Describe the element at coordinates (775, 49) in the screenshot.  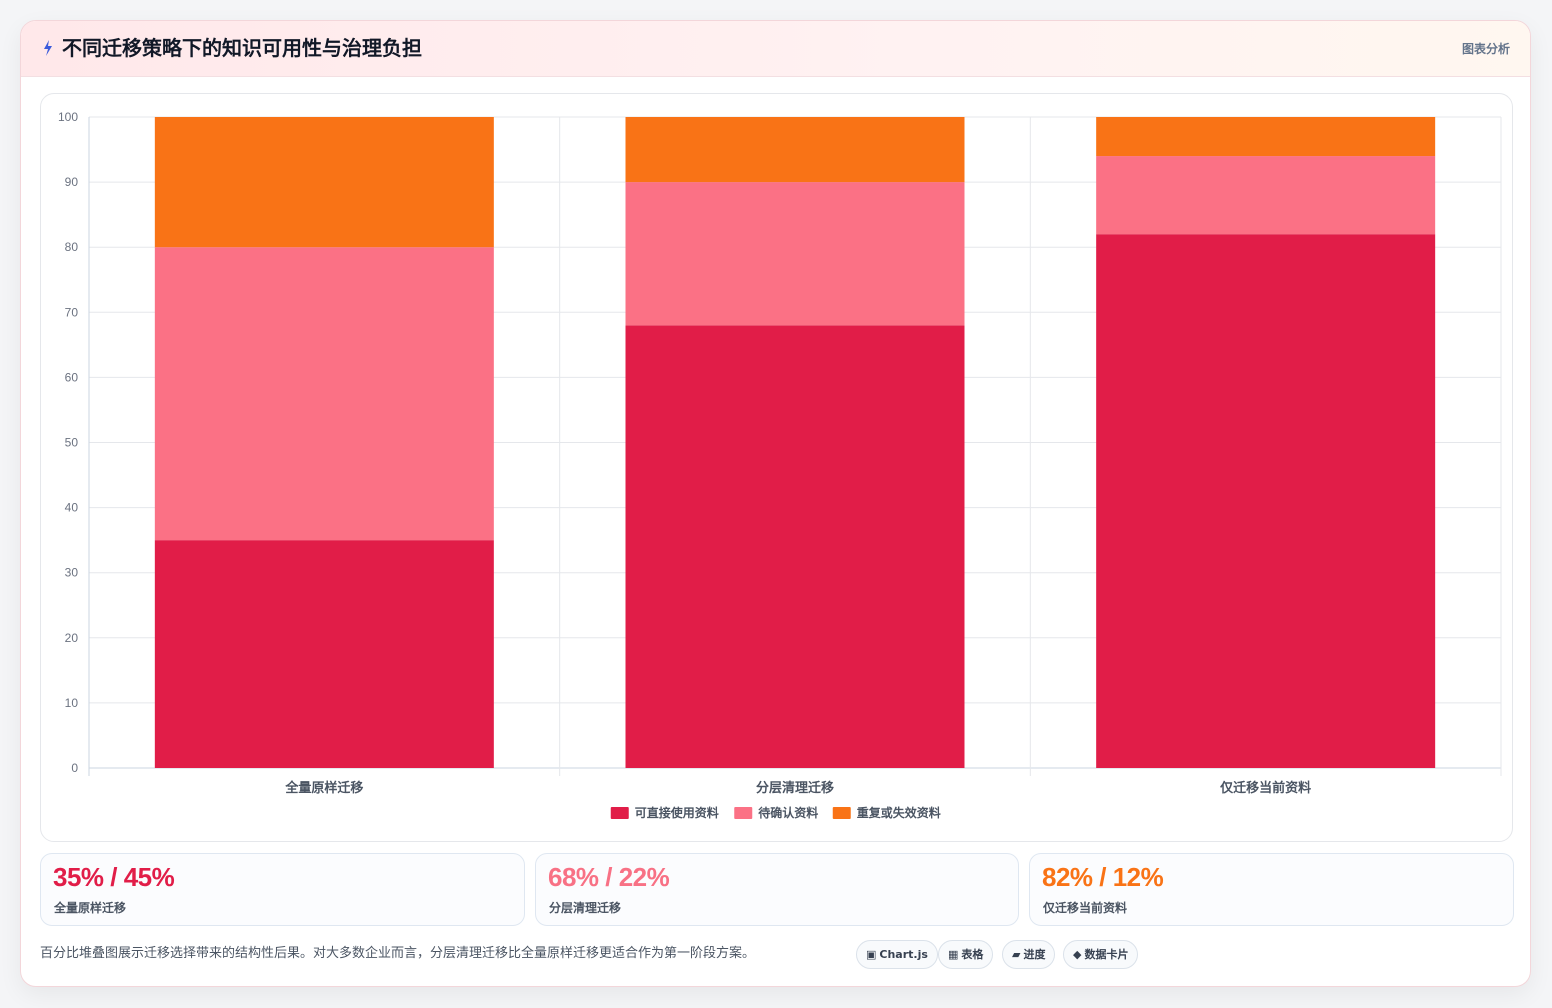
I see `card-header: 不同迁移策略下的知识可用性与治理负担 图表分析` at that location.